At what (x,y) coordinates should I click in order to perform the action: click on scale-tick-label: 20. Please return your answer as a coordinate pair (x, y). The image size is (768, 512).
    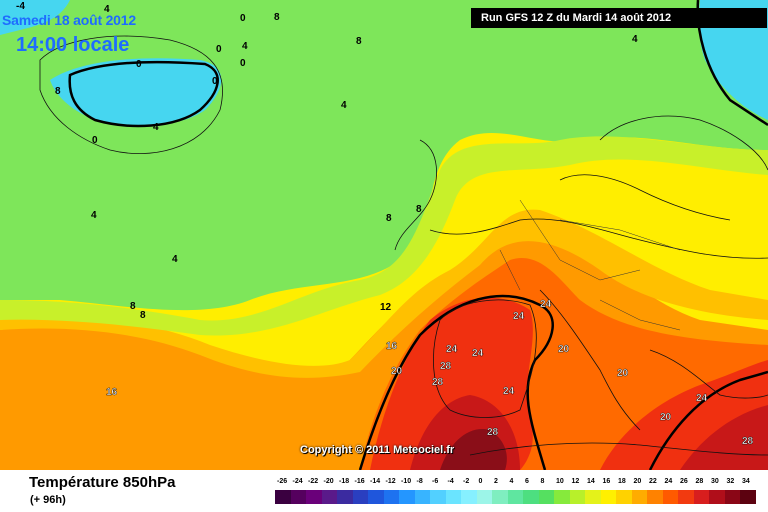
    Looking at the image, I should click on (637, 481).